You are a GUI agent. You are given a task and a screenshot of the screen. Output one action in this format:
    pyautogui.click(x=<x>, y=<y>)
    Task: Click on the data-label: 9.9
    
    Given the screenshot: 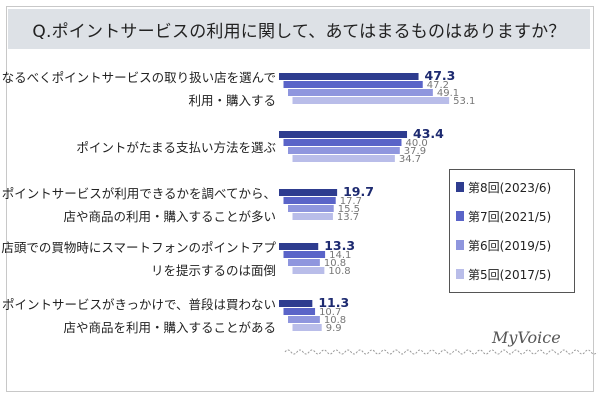 What is the action you would take?
    pyautogui.click(x=334, y=328)
    